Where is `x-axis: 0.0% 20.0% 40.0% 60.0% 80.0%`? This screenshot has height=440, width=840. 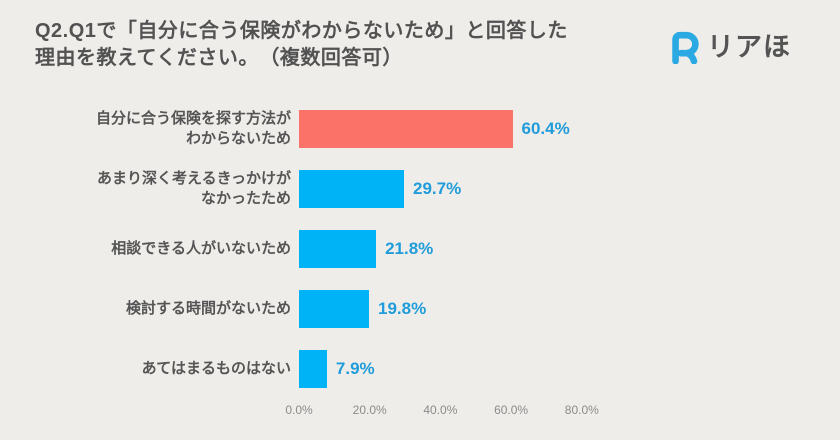
x-axis: 0.0% 20.0% 40.0% 60.0% 80.0% is located at coordinates (562, 411).